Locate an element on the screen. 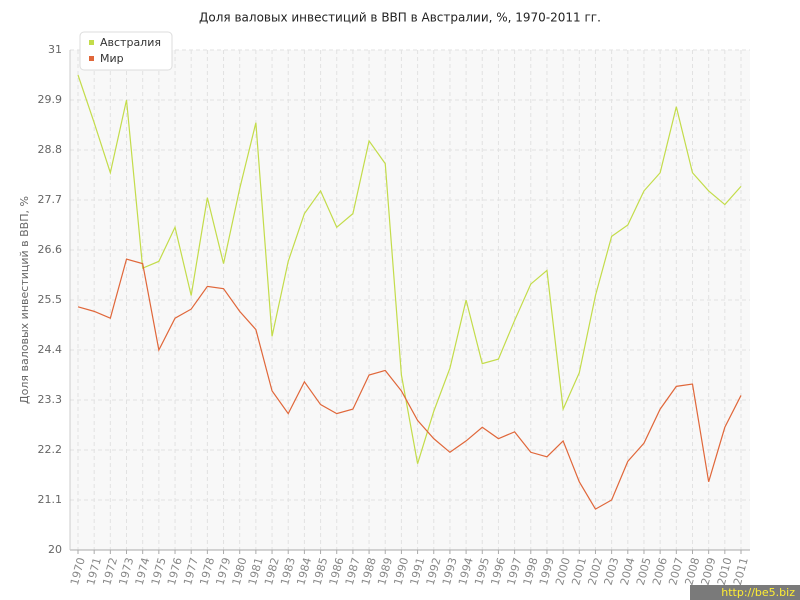 The height and width of the screenshot is (600, 800). y-tick-label: 22.2 is located at coordinates (50, 449).